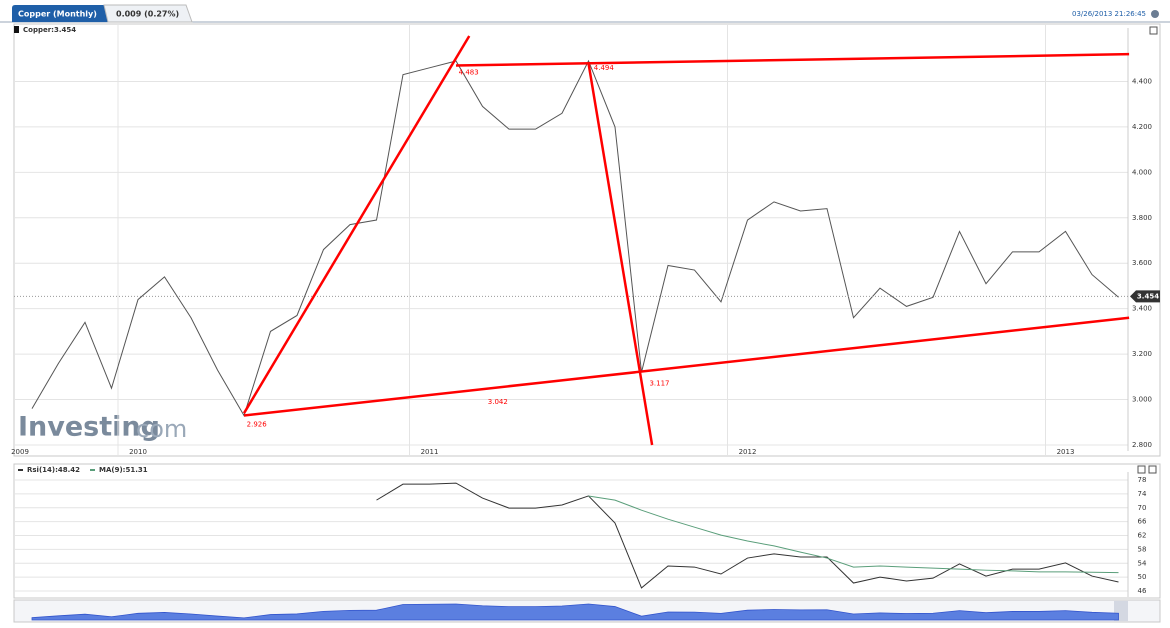  What do you see at coordinates (138, 452) in the screenshot?
I see `x-tick-label: 2010` at bounding box center [138, 452].